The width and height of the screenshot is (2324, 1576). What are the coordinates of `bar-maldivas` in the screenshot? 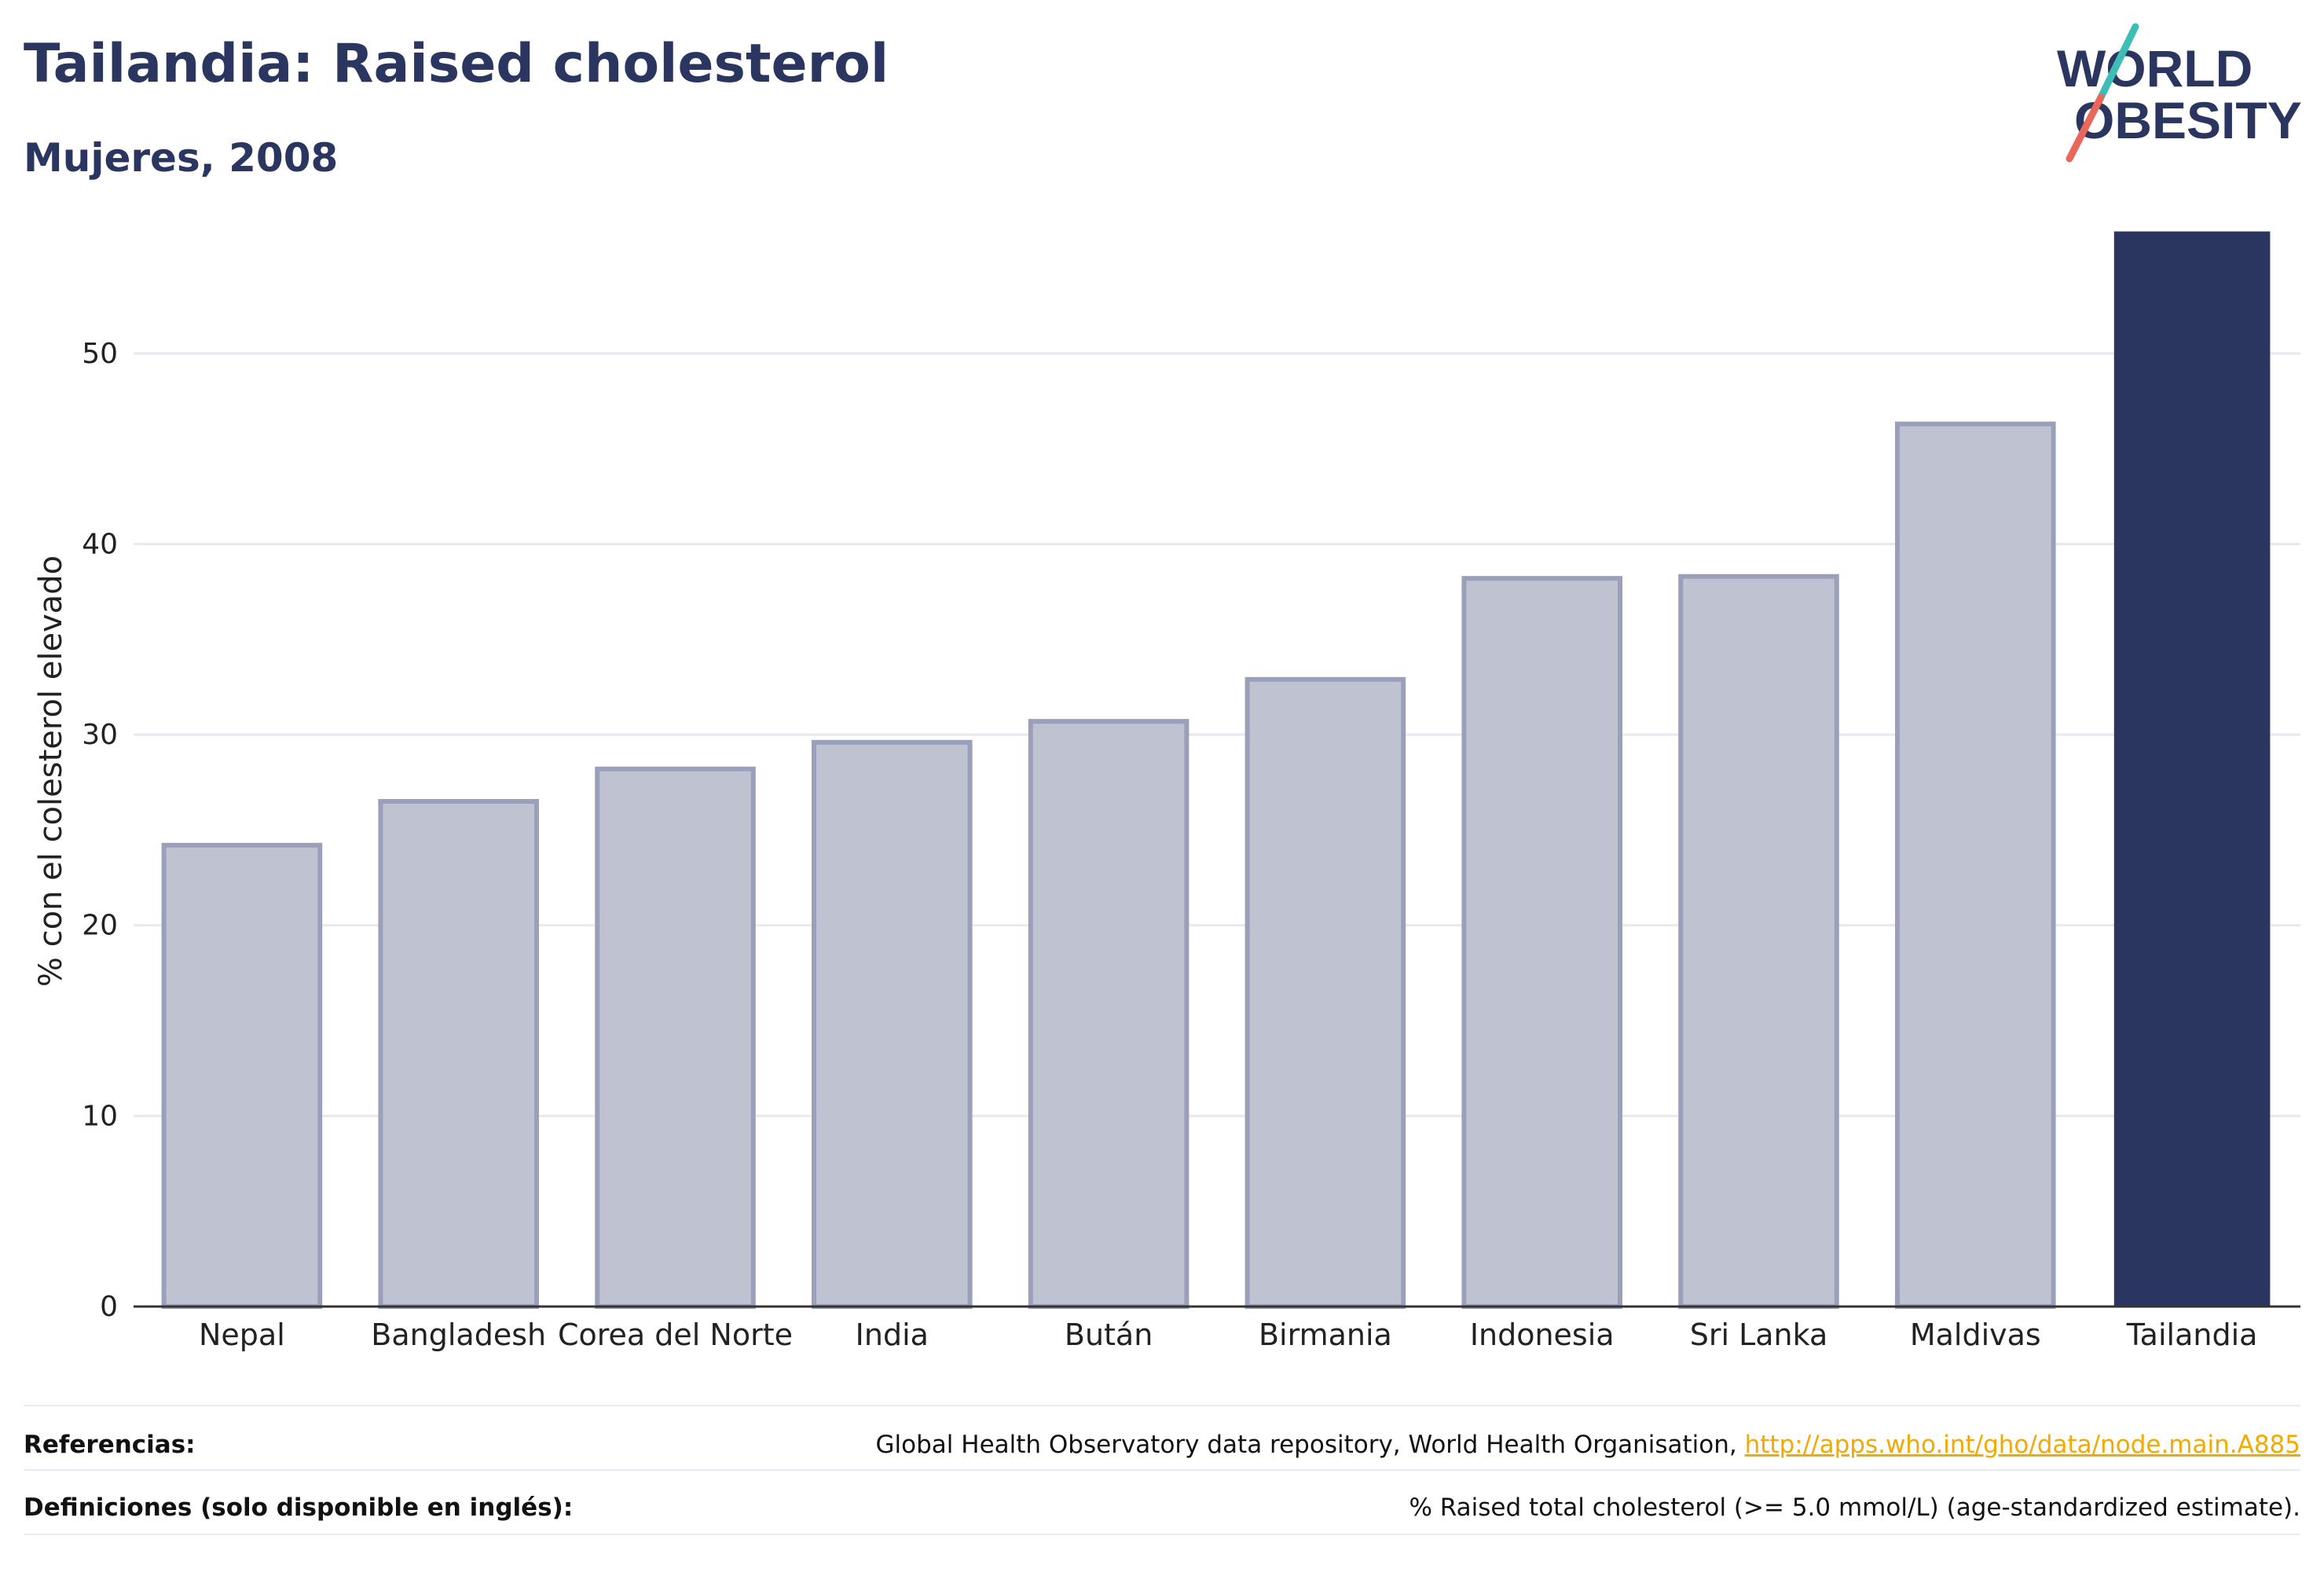 It's located at (1975, 865).